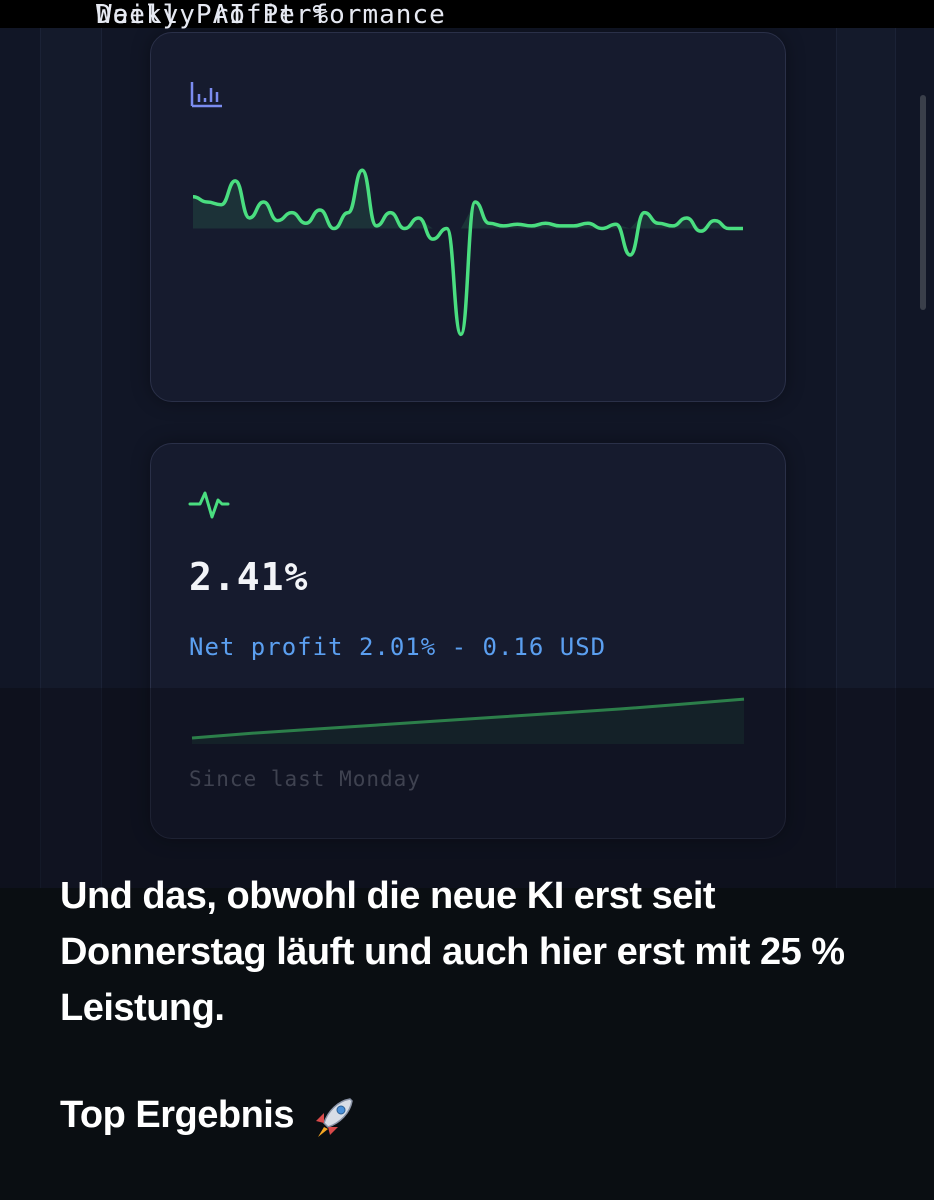 The image size is (934, 1200). Describe the element at coordinates (923, 202) in the screenshot. I see `scrollbar` at that location.